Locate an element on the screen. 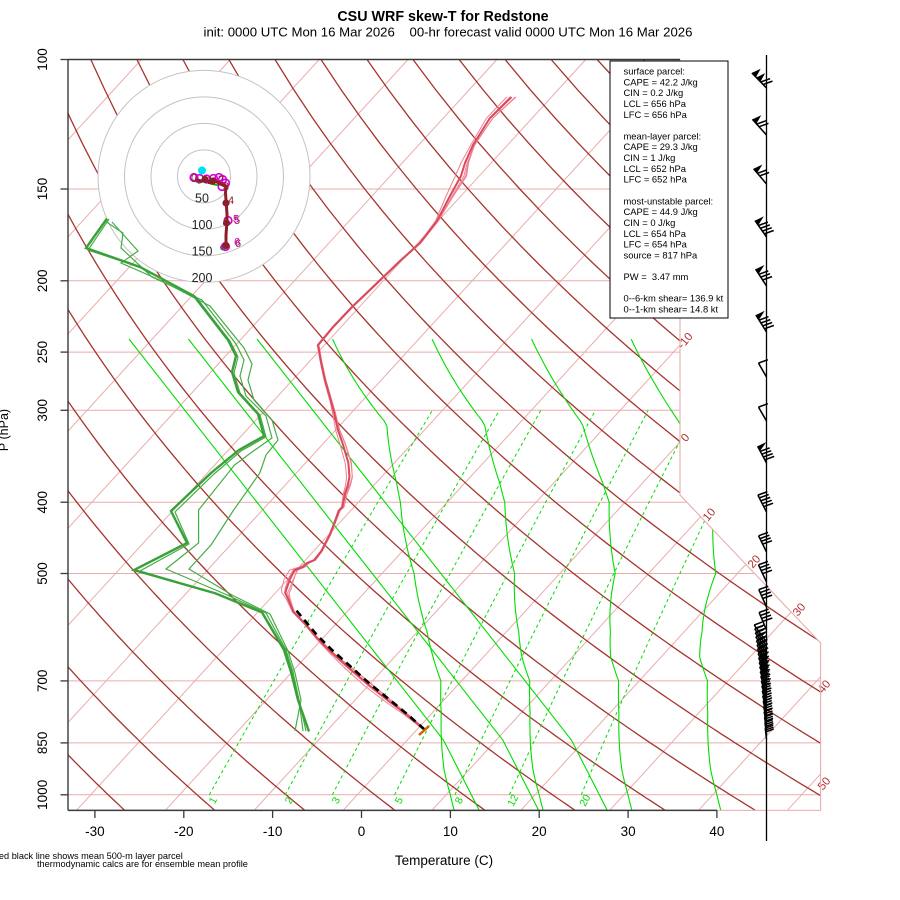  svg-text: LFC = 652 hPa is located at coordinates (656, 179).